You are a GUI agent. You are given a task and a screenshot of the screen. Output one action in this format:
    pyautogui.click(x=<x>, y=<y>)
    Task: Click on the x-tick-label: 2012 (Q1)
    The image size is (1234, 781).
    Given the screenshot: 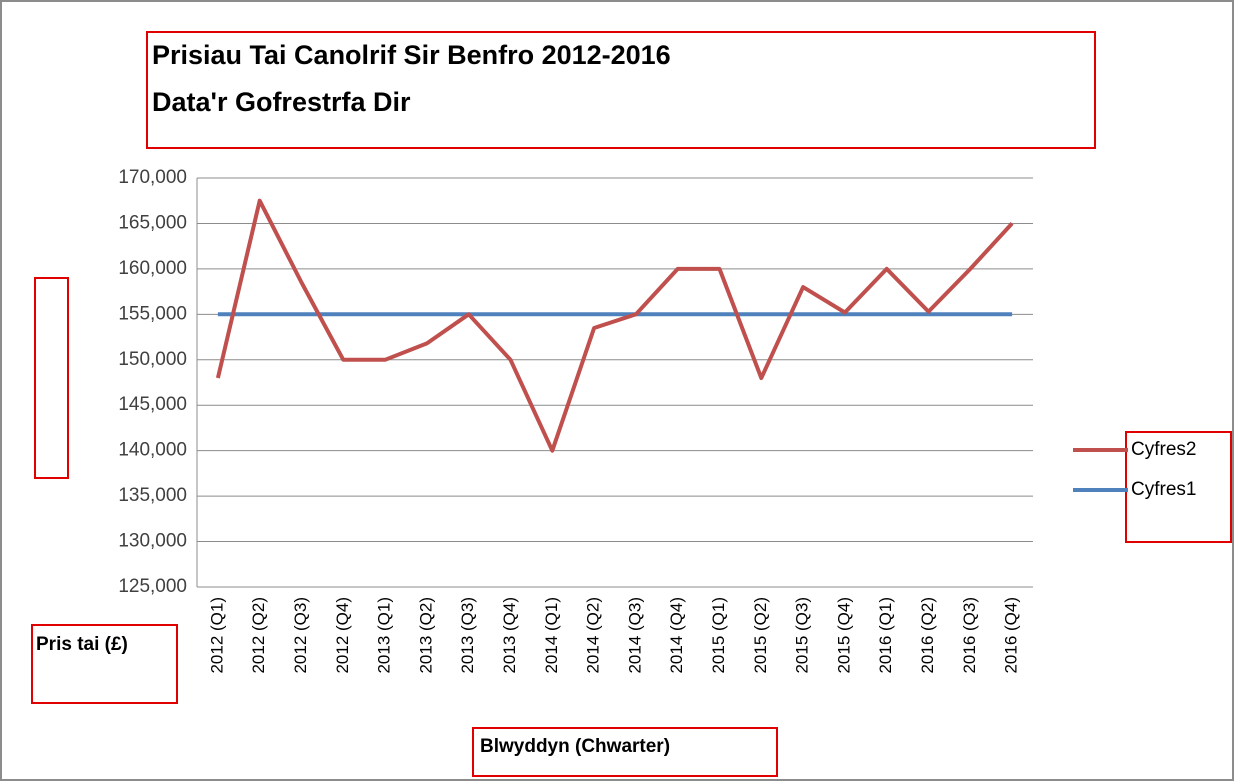 What is the action you would take?
    pyautogui.click(x=216, y=635)
    